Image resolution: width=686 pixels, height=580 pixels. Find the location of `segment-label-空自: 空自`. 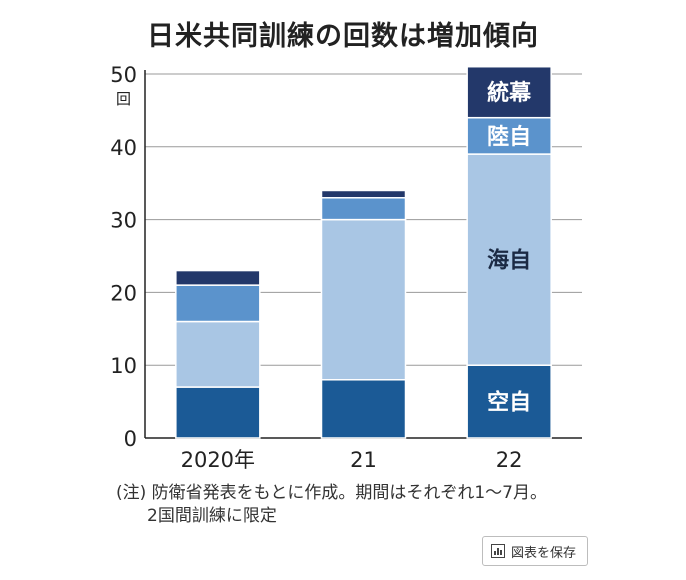

segment-label-空自: 空自 is located at coordinates (509, 403).